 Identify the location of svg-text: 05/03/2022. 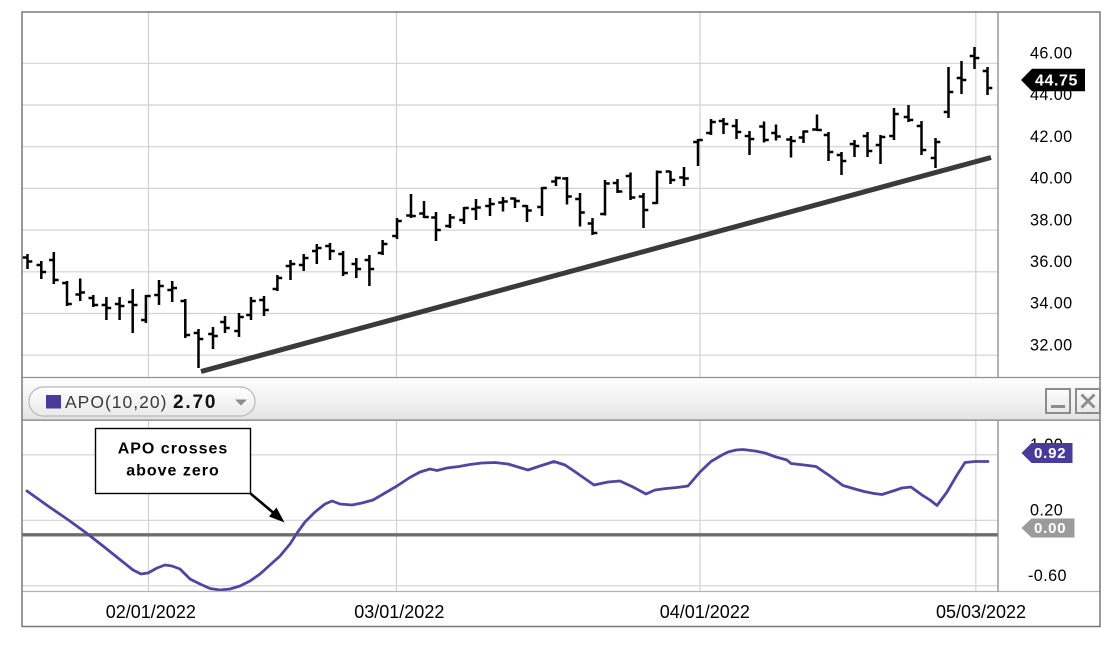
(981, 612).